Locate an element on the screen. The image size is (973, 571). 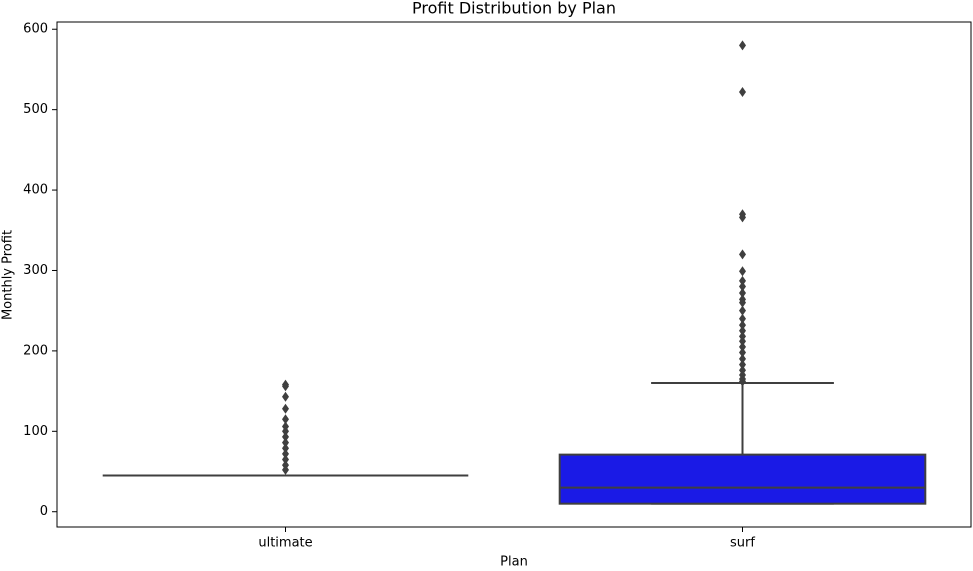
y-tick-label: 400 is located at coordinates (35, 190).